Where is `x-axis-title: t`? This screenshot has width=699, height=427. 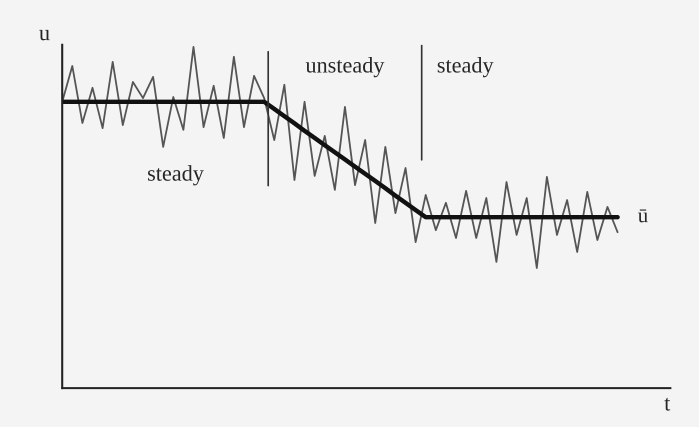
x-axis-title: t is located at coordinates (667, 404).